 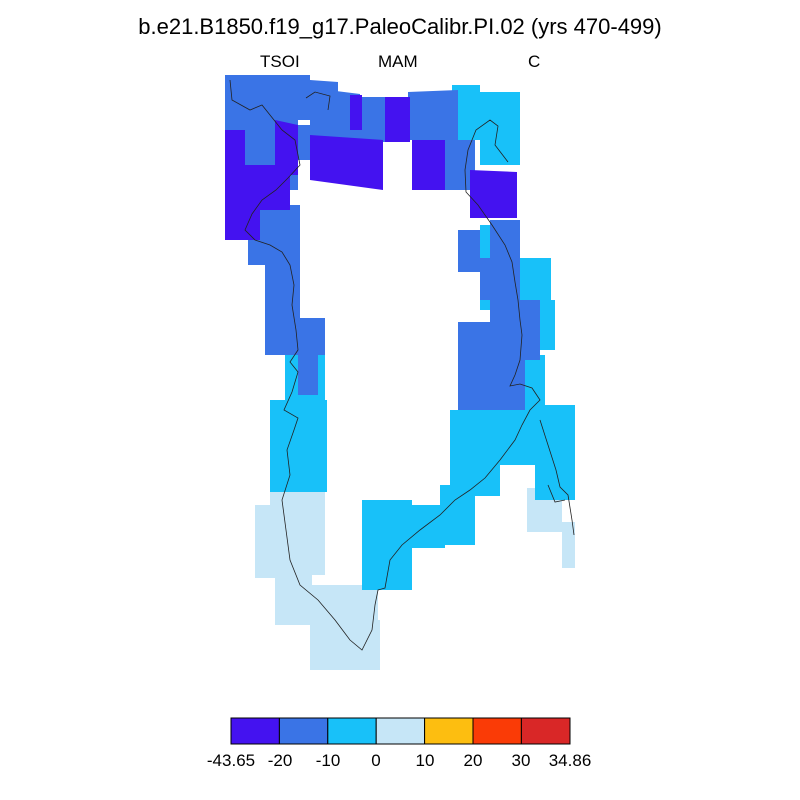 I want to click on colorbar-label: 20, so click(x=473, y=760).